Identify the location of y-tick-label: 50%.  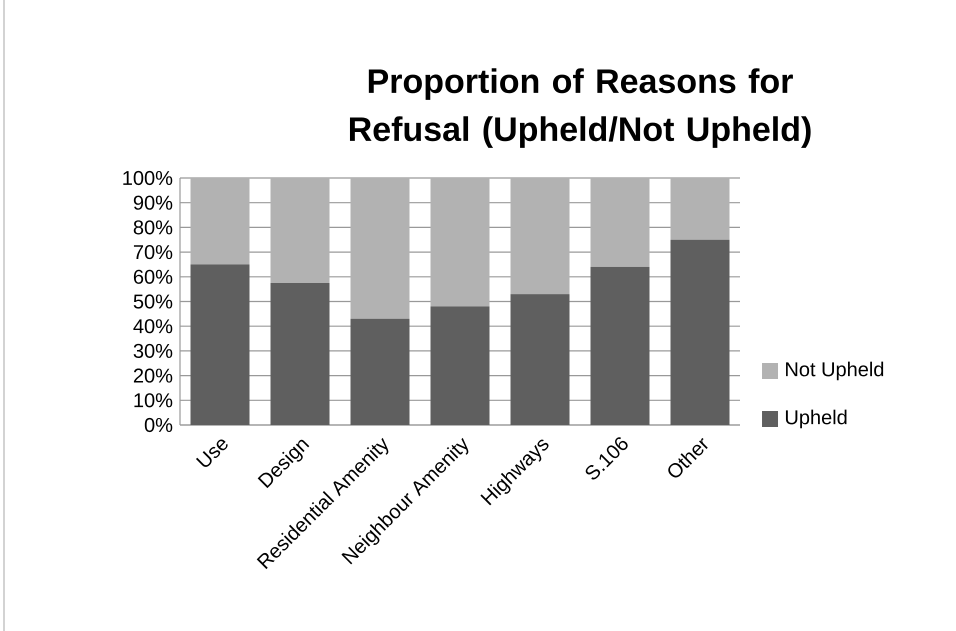
(153, 301).